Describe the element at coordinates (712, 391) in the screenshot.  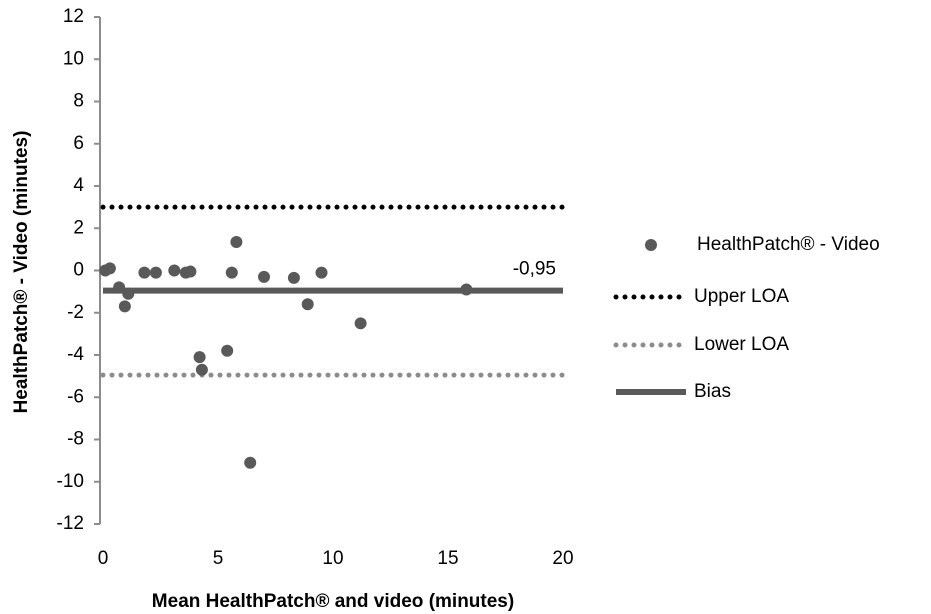
I see `legend-label: Bias` at that location.